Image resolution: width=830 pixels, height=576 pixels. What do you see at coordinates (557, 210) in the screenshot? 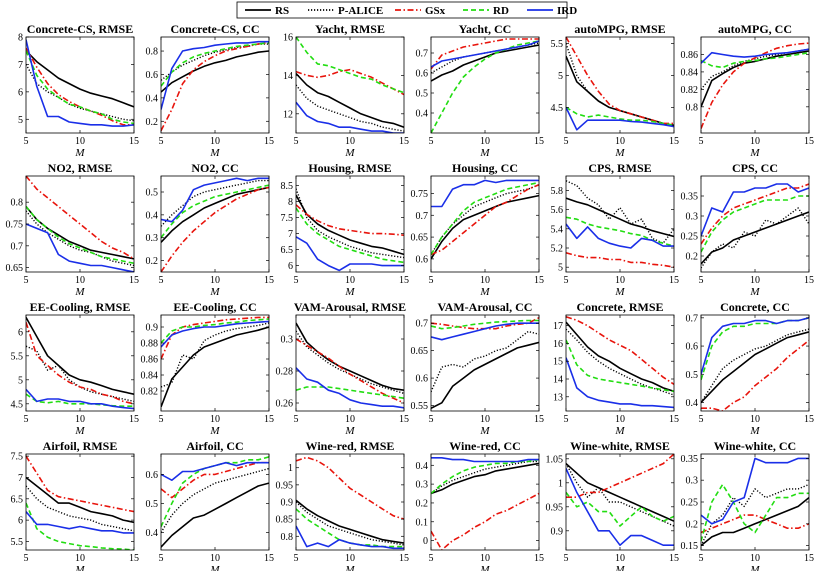
I see `y-tick-label: 5.6` at bounding box center [557, 210].